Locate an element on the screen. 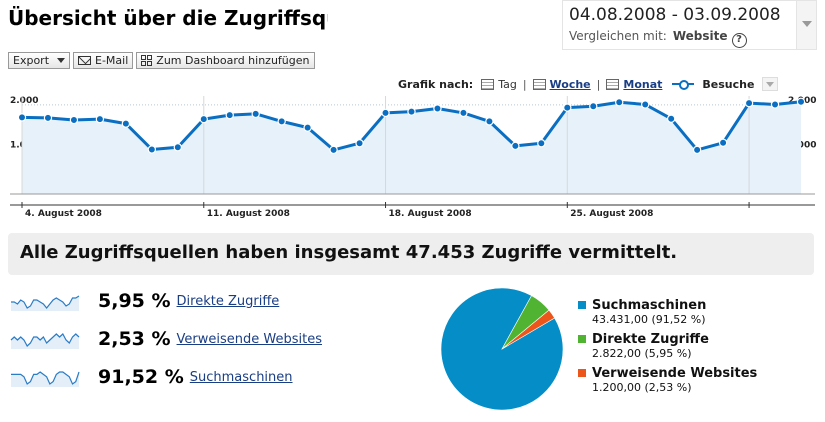  source-link: Verweisende Websites is located at coordinates (249, 339).